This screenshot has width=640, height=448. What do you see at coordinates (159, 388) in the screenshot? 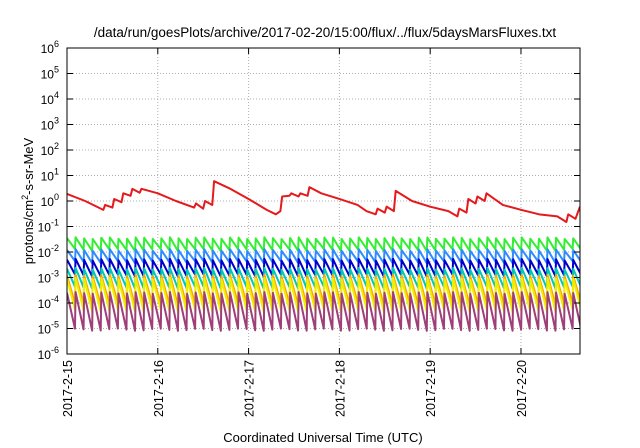
I see `x-tick-label: 2017-2-16` at bounding box center [159, 388].